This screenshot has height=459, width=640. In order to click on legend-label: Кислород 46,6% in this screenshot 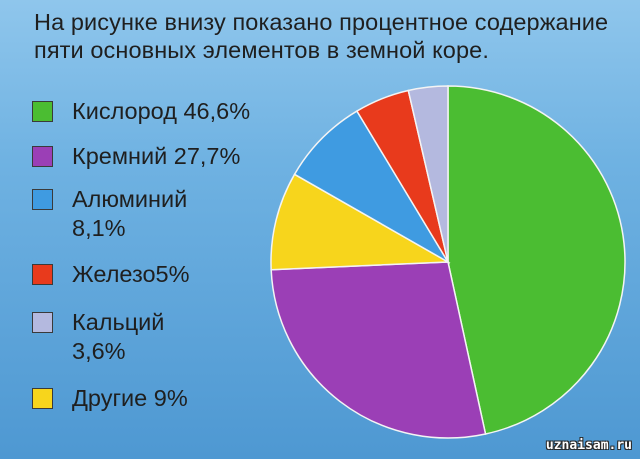, I will do `click(161, 111)`.